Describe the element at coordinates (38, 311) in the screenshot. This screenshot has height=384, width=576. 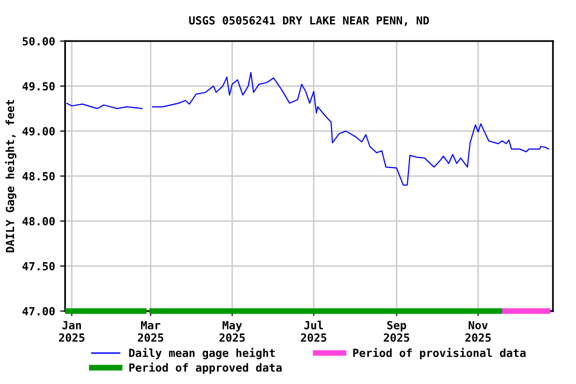
I see `y-tick-label: 47.00` at that location.